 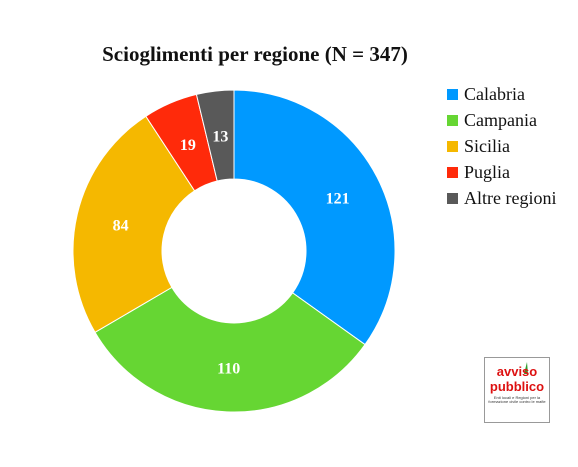 I want to click on slice-sicilia, so click(x=134, y=224).